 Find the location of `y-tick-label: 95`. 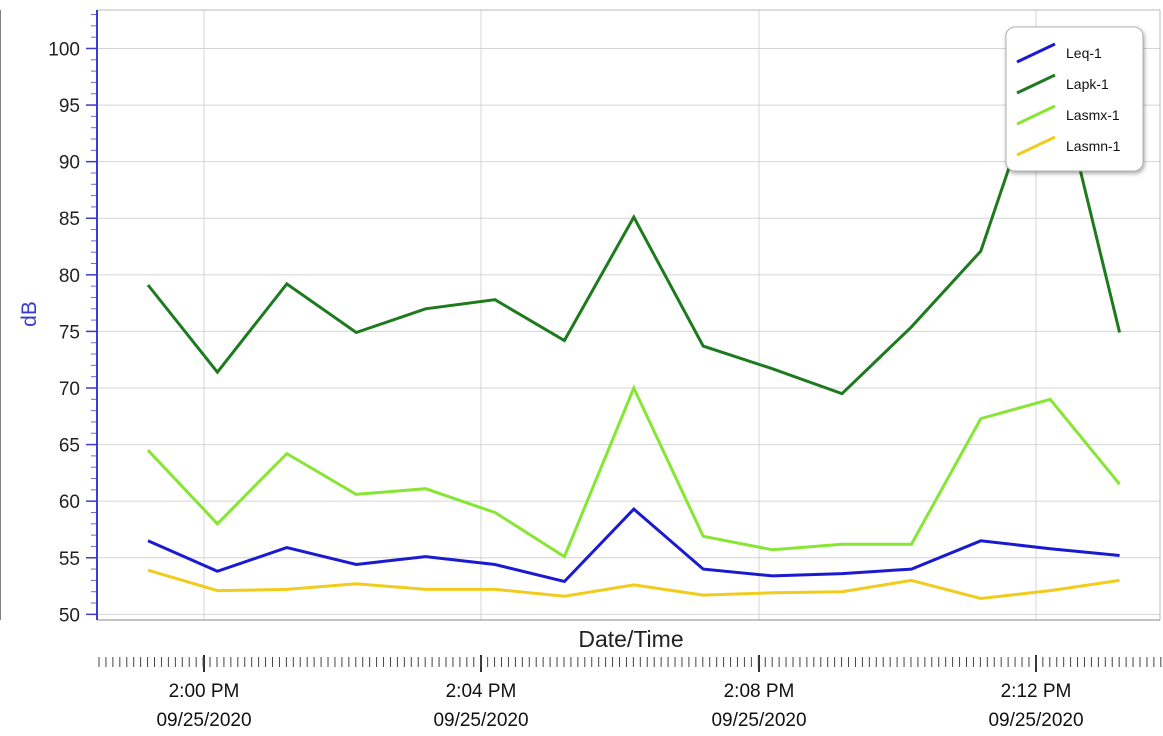

y-tick-label: 95 is located at coordinates (69, 106).